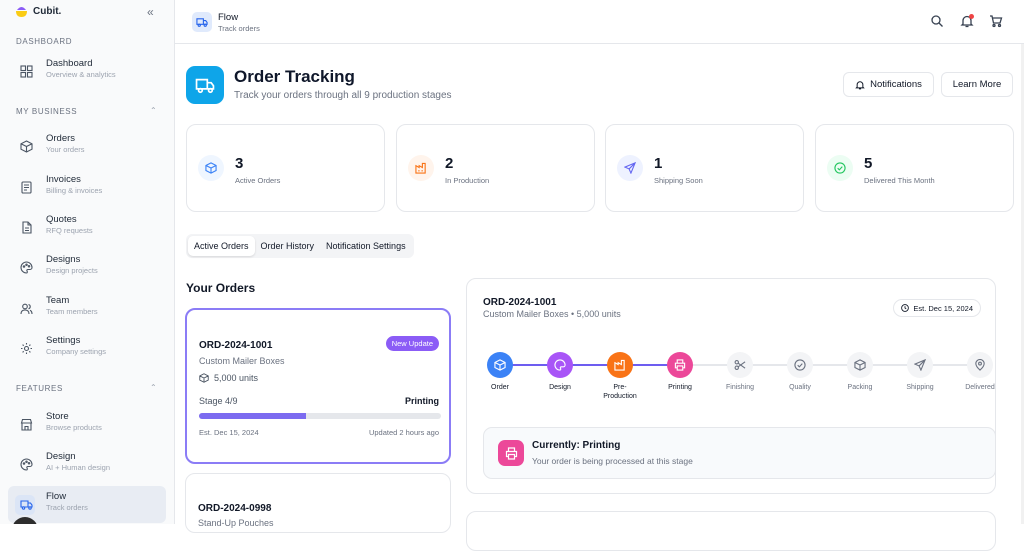  I want to click on map-pin-icon, so click(980, 365).